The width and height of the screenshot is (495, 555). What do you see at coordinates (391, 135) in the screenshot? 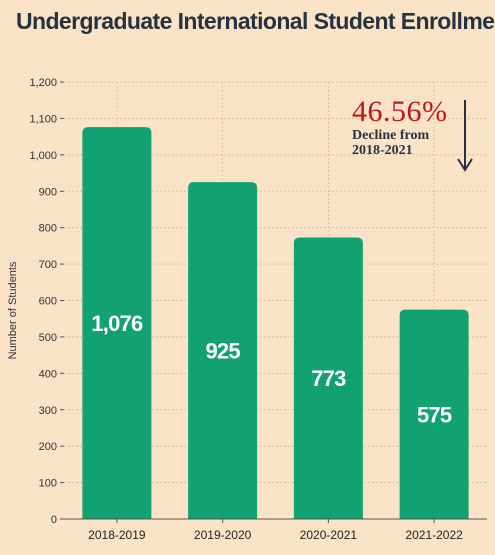
I see `decline-text-line-1: Decline from` at bounding box center [391, 135].